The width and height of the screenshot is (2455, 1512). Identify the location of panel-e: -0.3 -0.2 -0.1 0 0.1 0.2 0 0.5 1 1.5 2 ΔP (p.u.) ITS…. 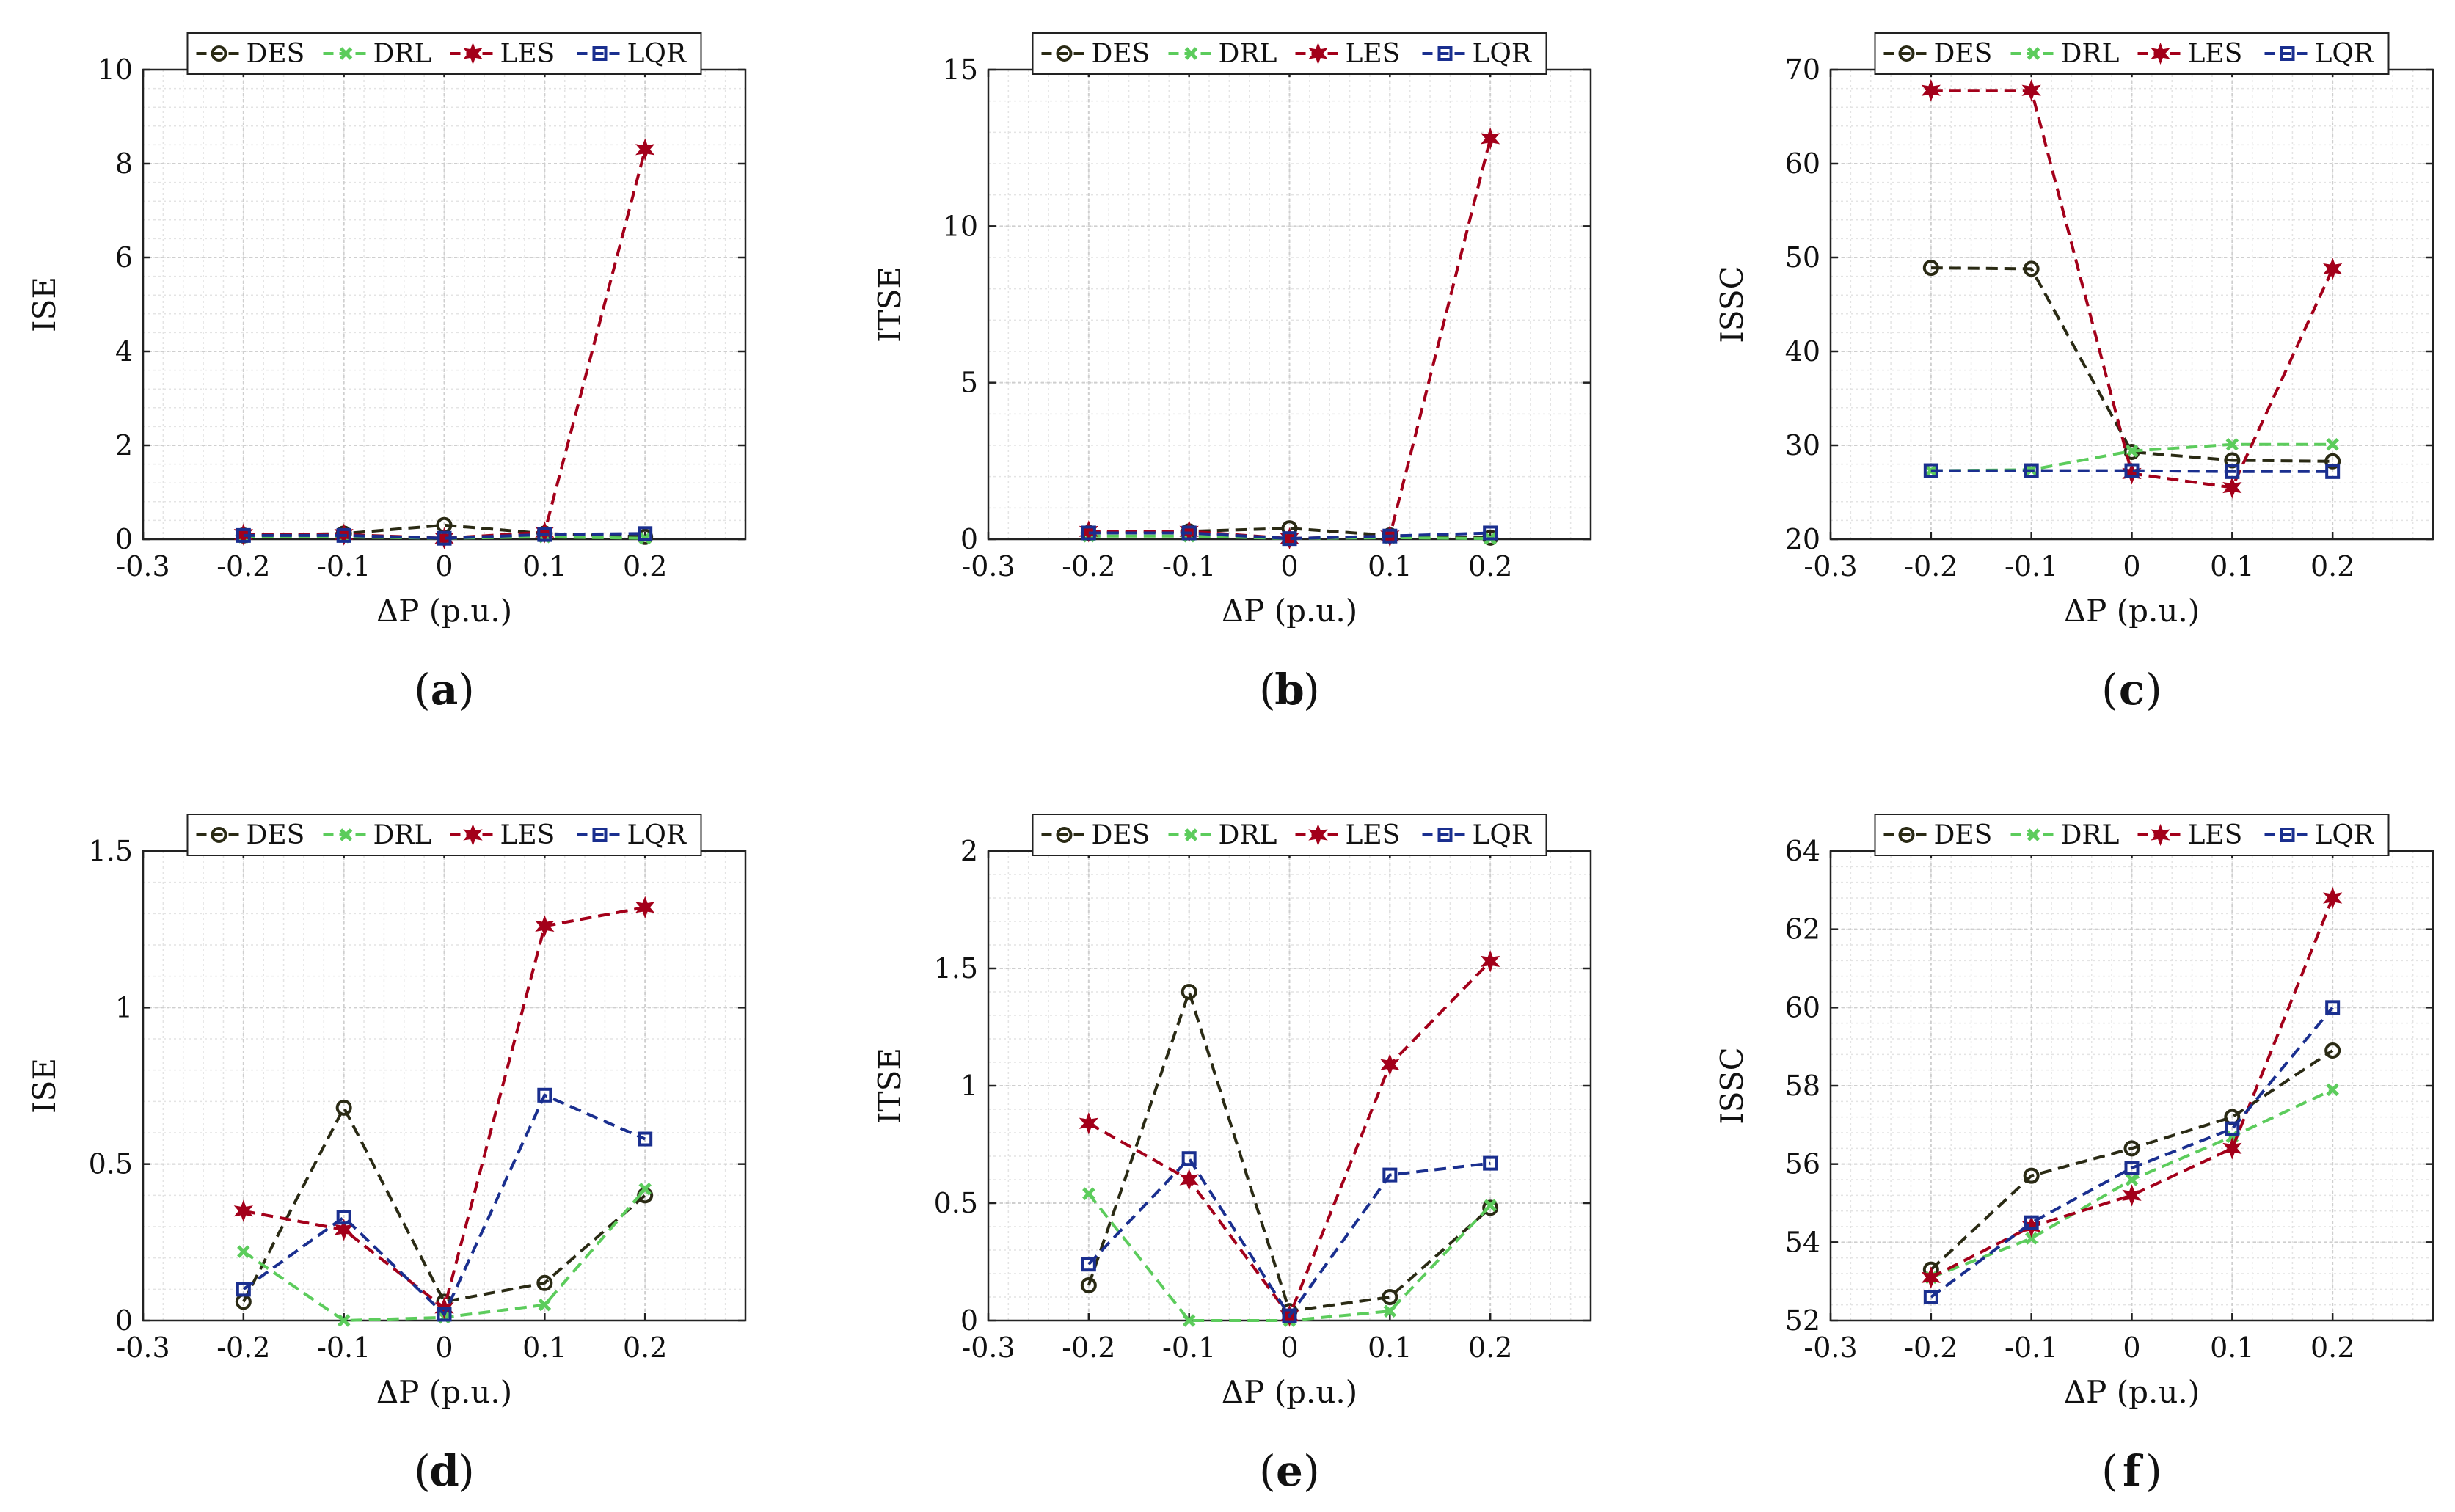
(1232, 1155).